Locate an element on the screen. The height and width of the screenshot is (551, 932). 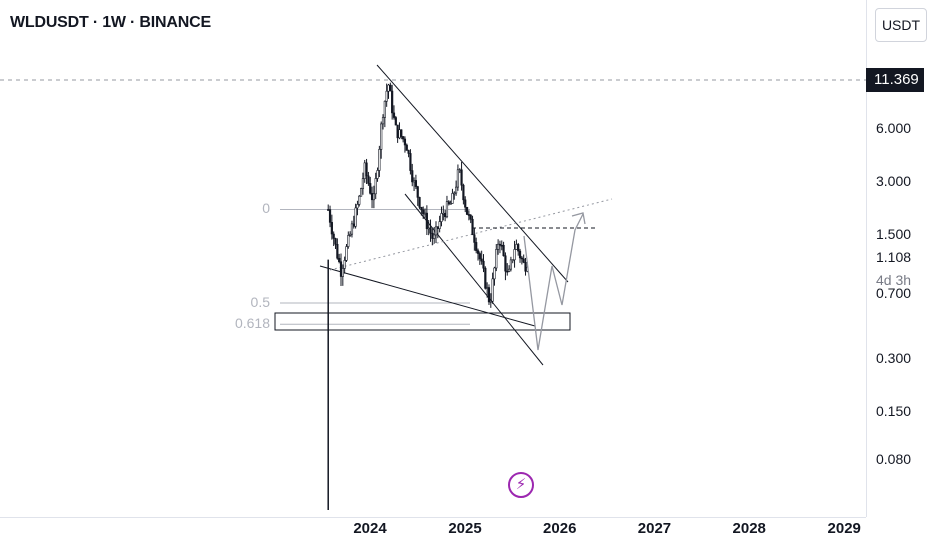
lightning-bolt-icon: ⚡ is located at coordinates (521, 485).